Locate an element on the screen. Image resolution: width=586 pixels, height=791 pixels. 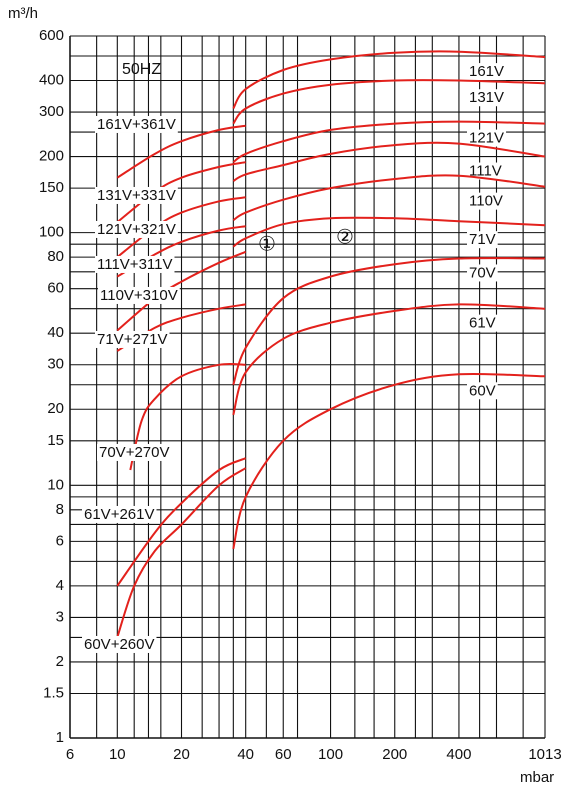
y-tick-label: 3 is located at coordinates (60, 616).